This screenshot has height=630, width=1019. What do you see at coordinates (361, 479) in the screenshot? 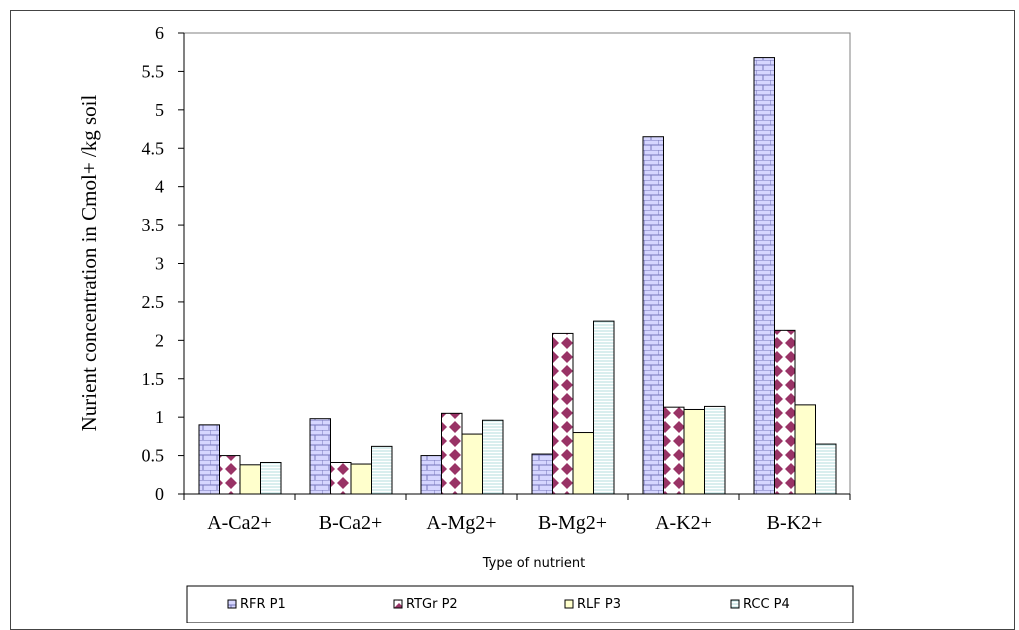
I see `bar-rlf-p3-b-ca2-` at bounding box center [361, 479].